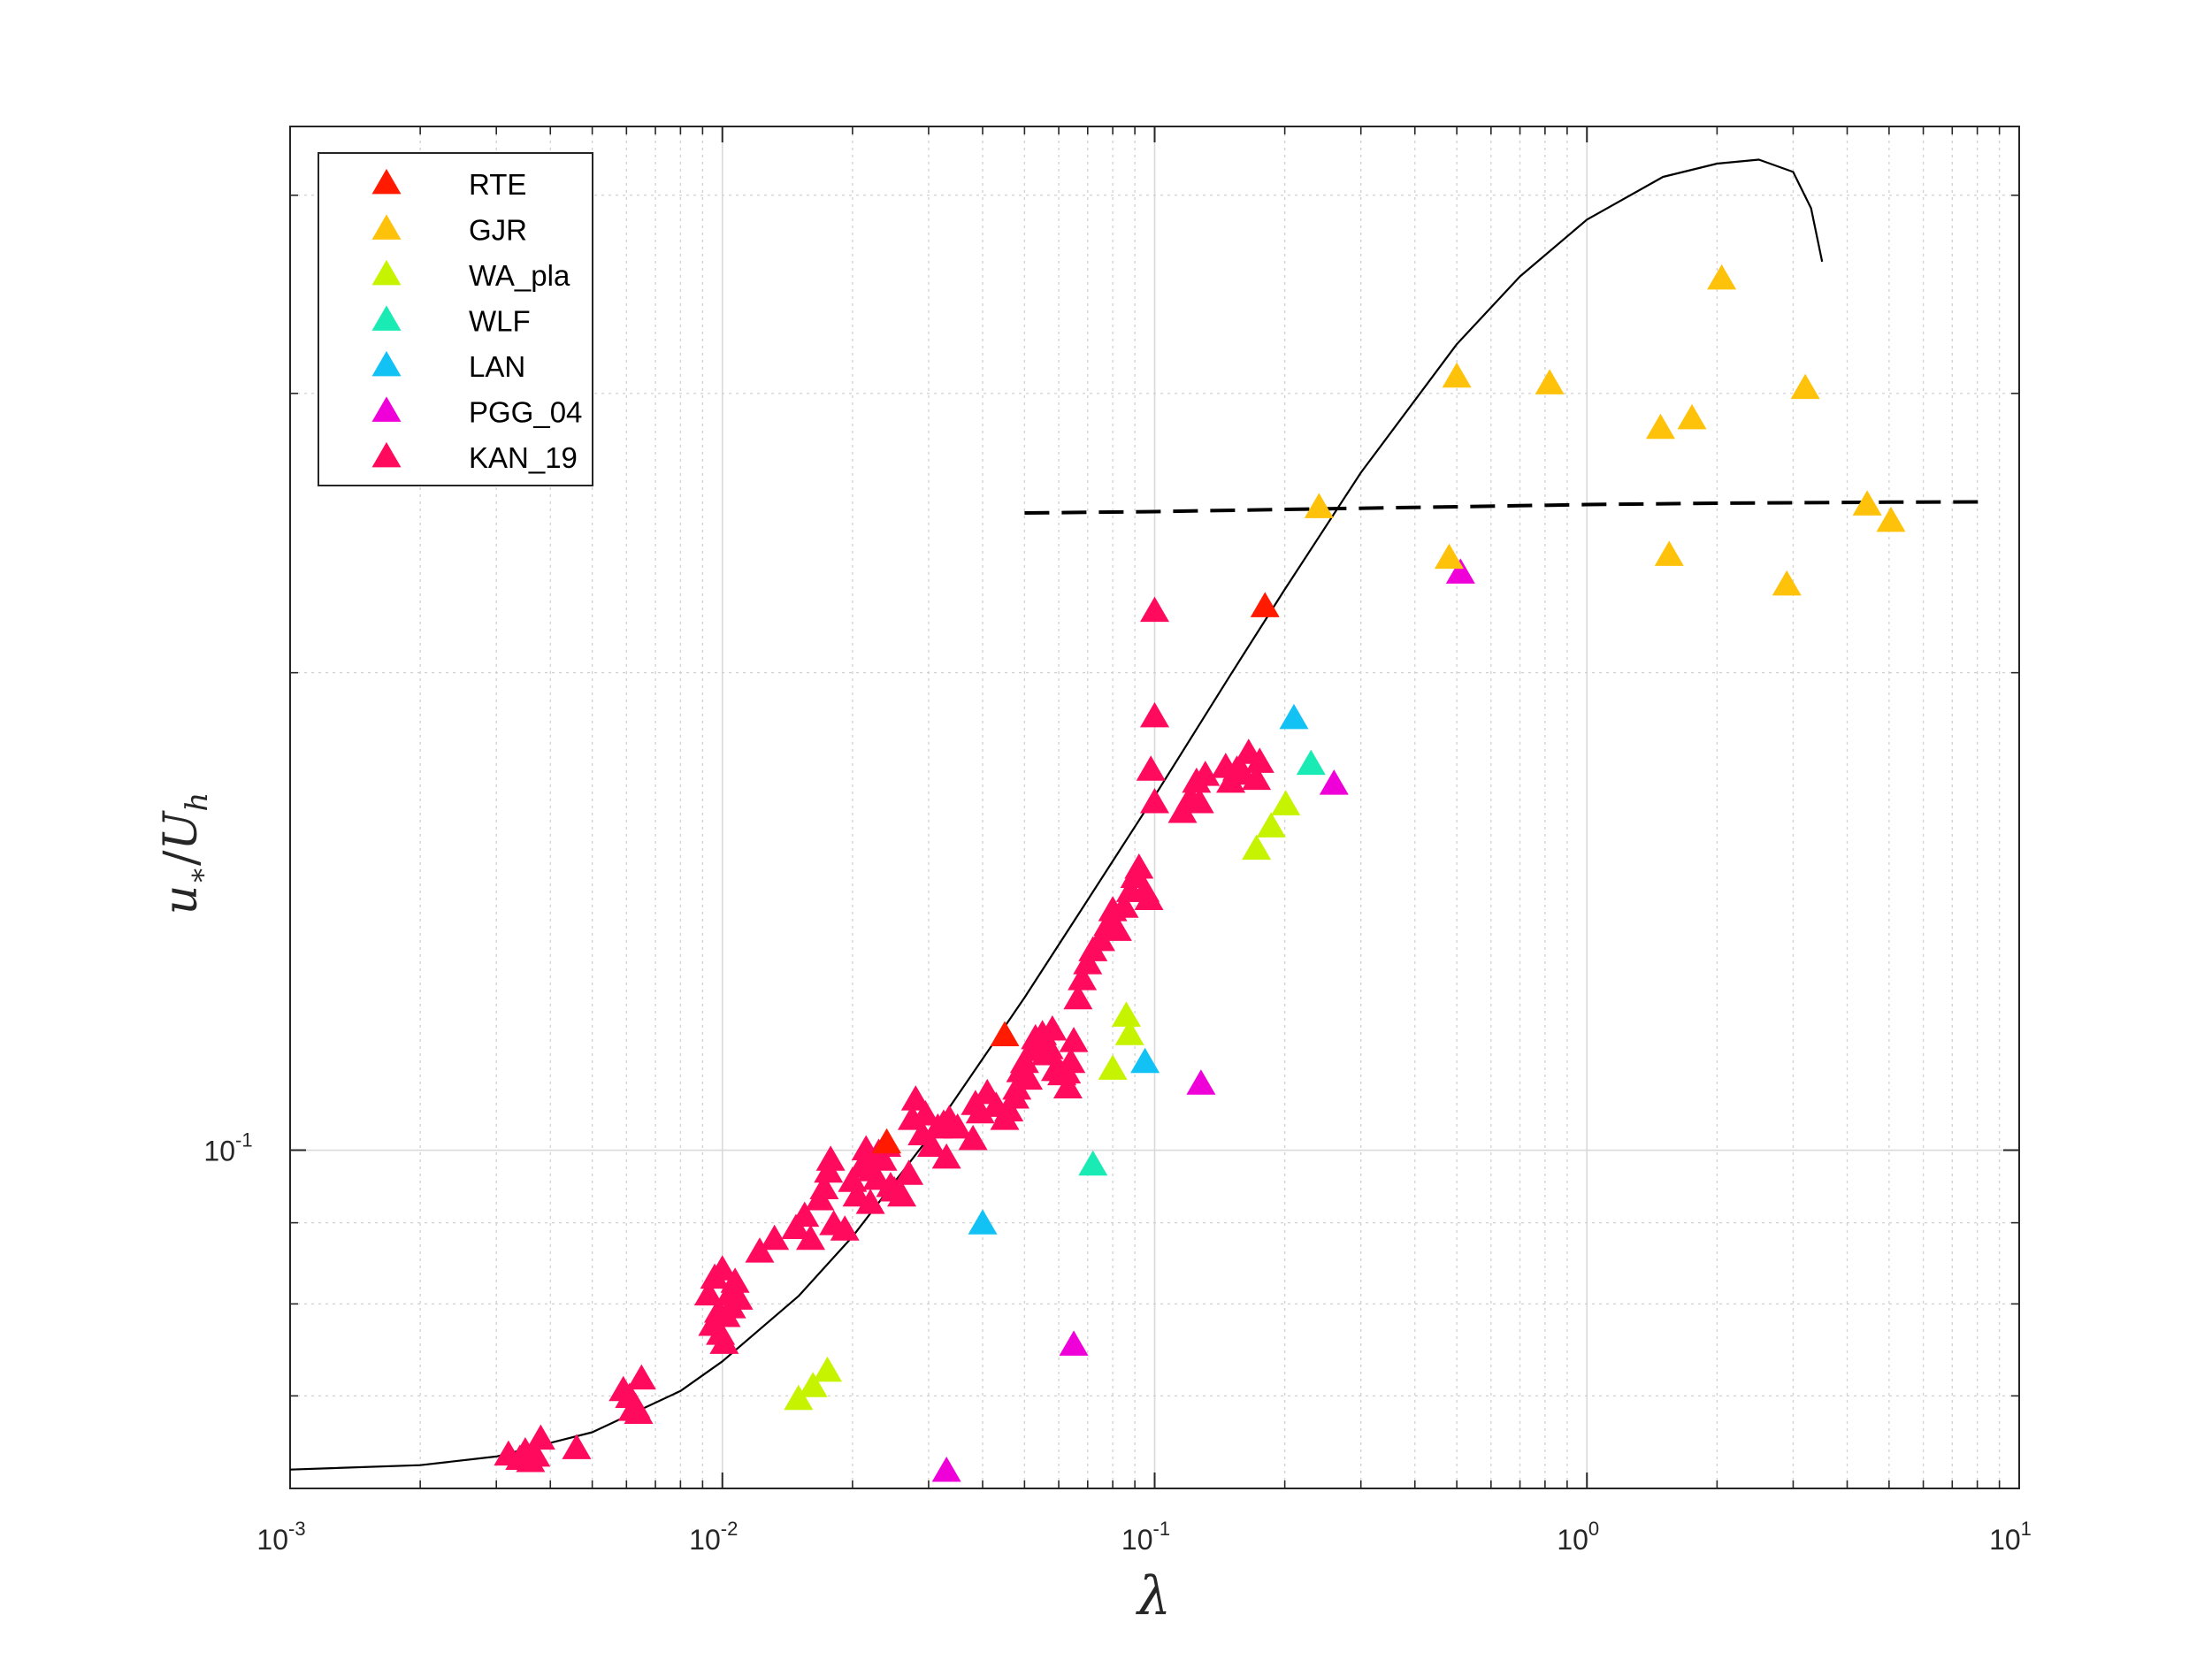 This screenshot has width=2212, height=1660. I want to click on legend-label-wlf: WLF, so click(500, 321).